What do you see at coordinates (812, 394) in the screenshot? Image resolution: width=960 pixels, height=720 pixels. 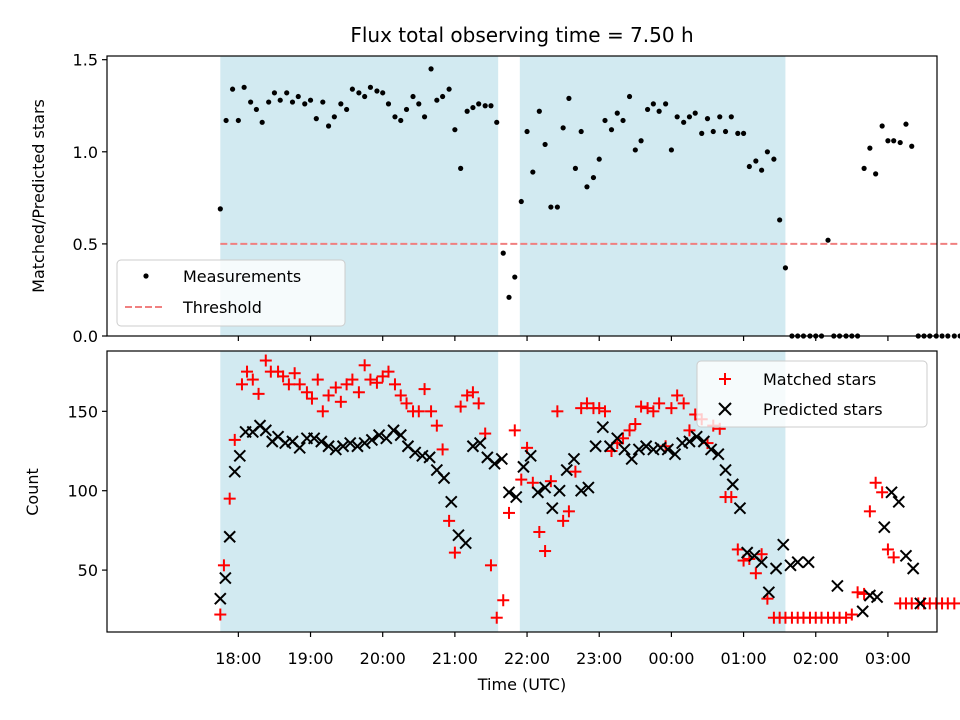 I see `bottom-legend: Matched stars Predicted stars` at bounding box center [812, 394].